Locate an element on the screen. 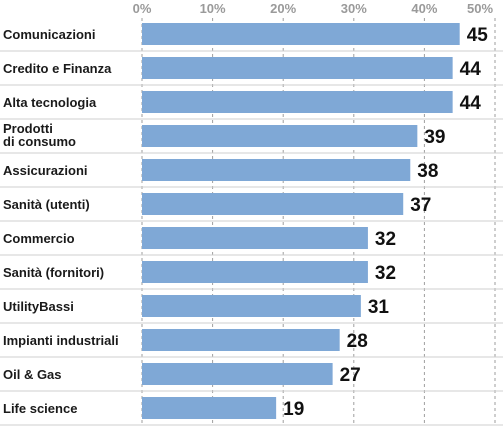 This screenshot has width=503, height=426. x-tick-label: 50% is located at coordinates (480, 8).